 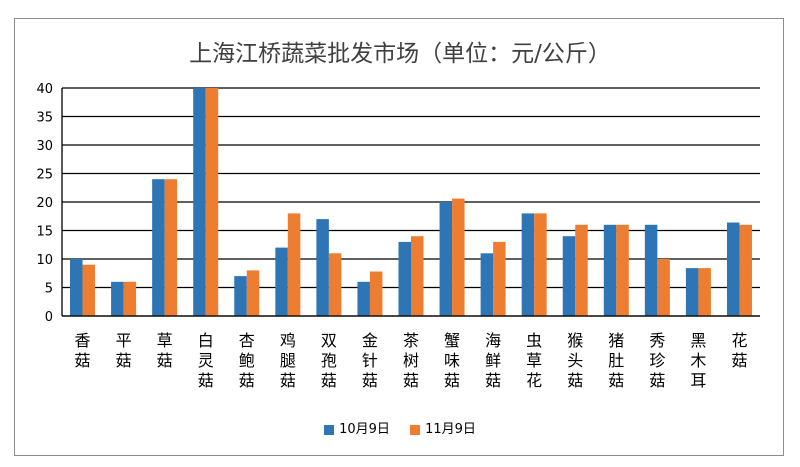 What do you see at coordinates (44, 118) in the screenshot?
I see `y-tick-label: 35` at bounding box center [44, 118].